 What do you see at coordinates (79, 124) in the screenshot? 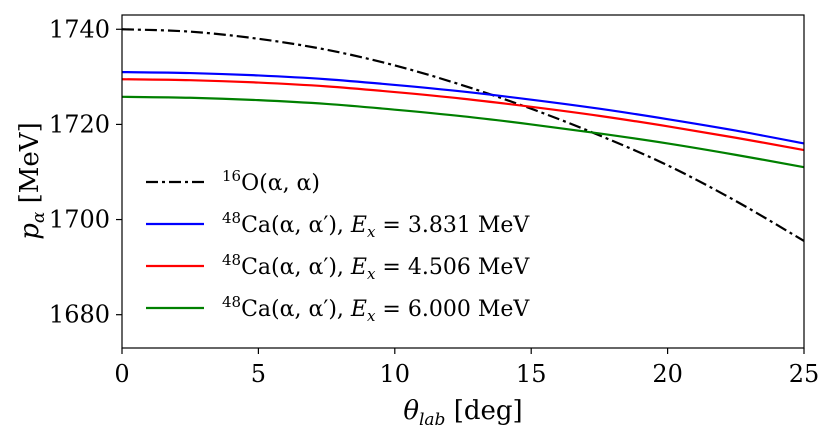
I see `y-tick-label-2: 1720` at bounding box center [79, 124].